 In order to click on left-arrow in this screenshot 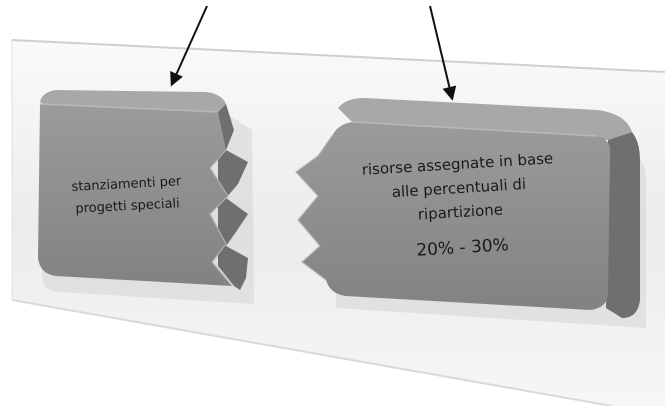, I will do `click(189, 46)`.